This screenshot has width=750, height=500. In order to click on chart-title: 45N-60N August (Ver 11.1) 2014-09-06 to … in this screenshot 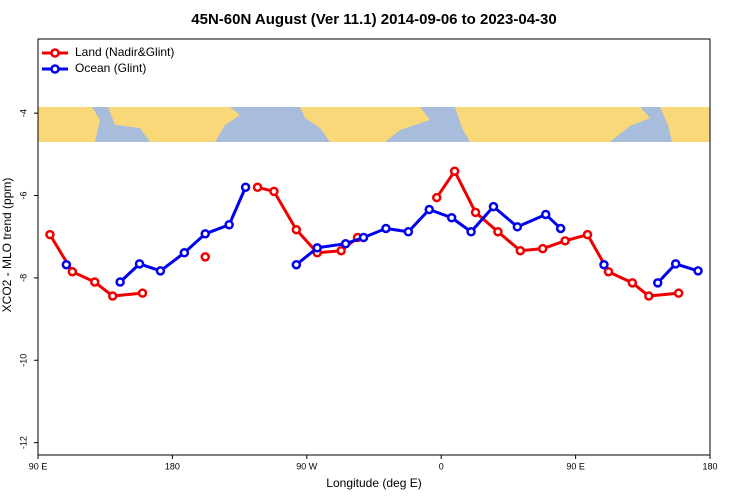, I will do `click(373, 19)`.